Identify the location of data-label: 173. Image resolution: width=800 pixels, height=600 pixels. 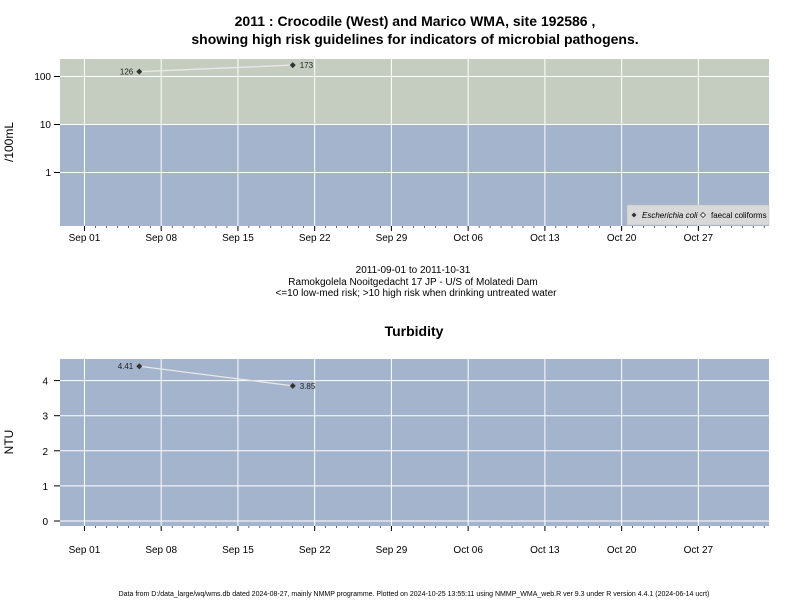
(307, 65).